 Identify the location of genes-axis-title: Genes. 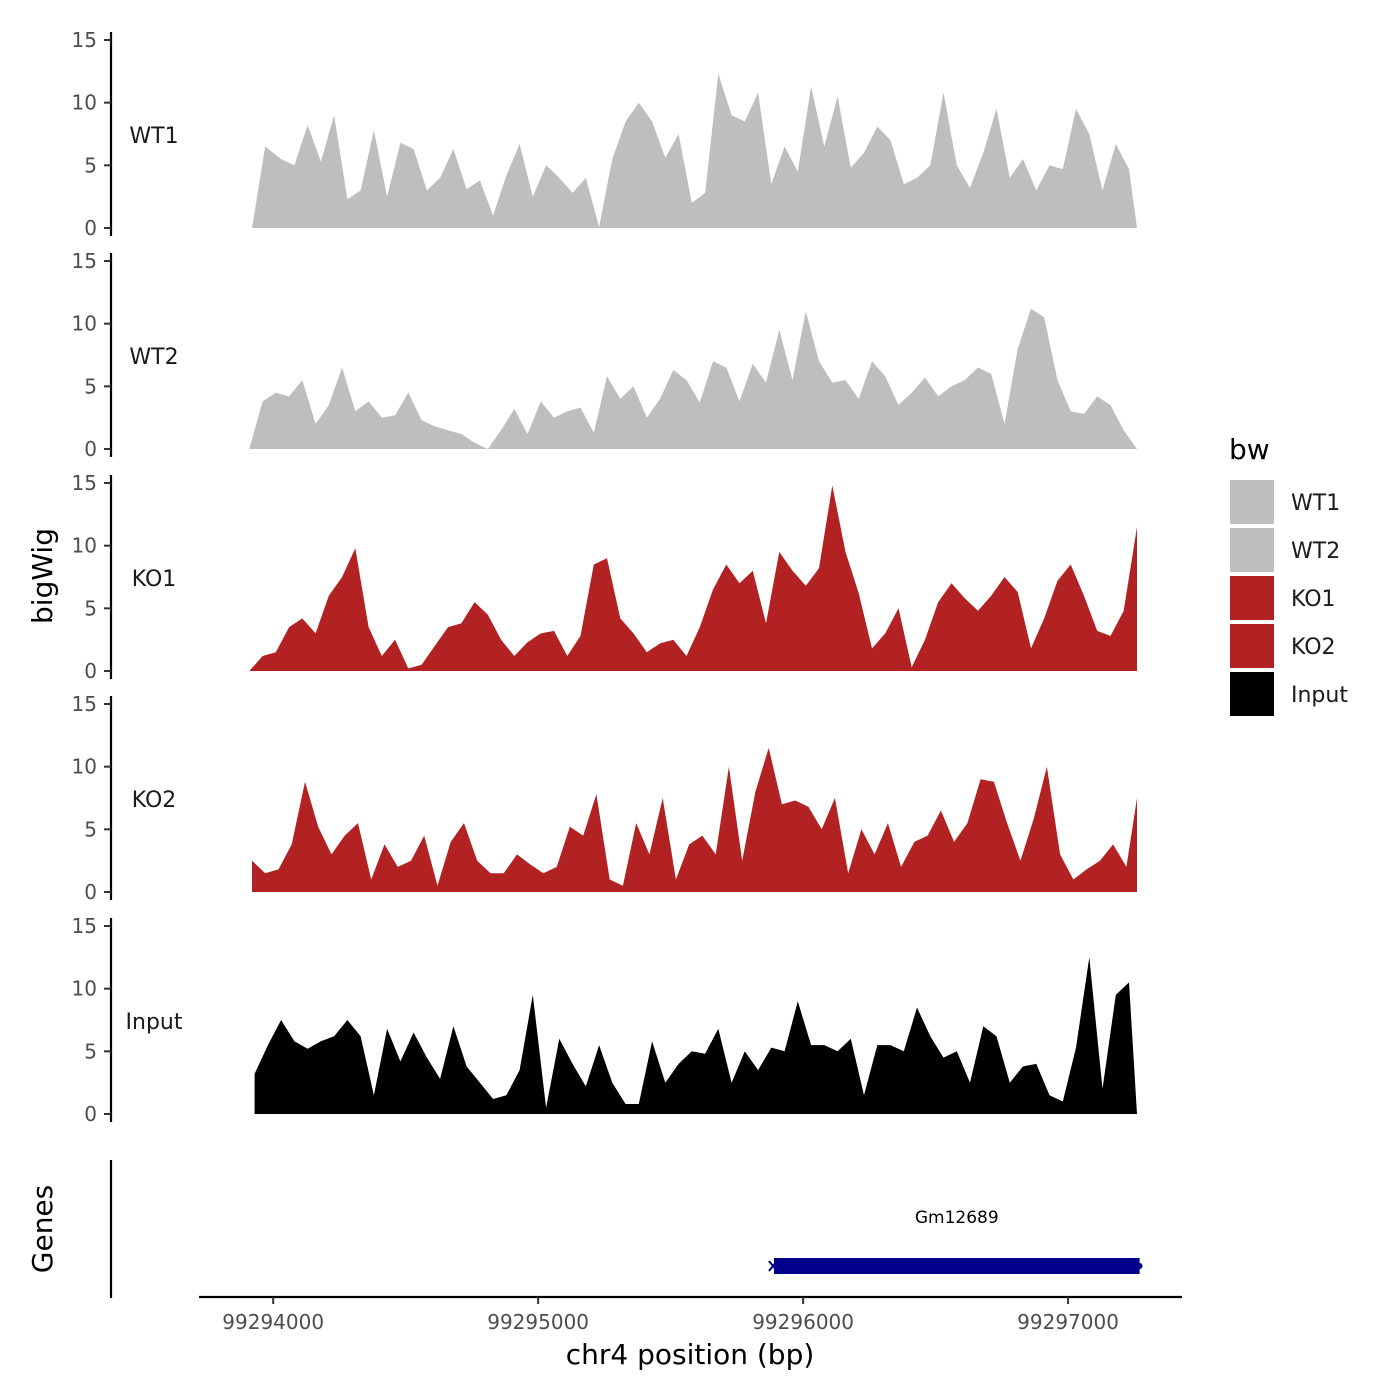
(42, 1229).